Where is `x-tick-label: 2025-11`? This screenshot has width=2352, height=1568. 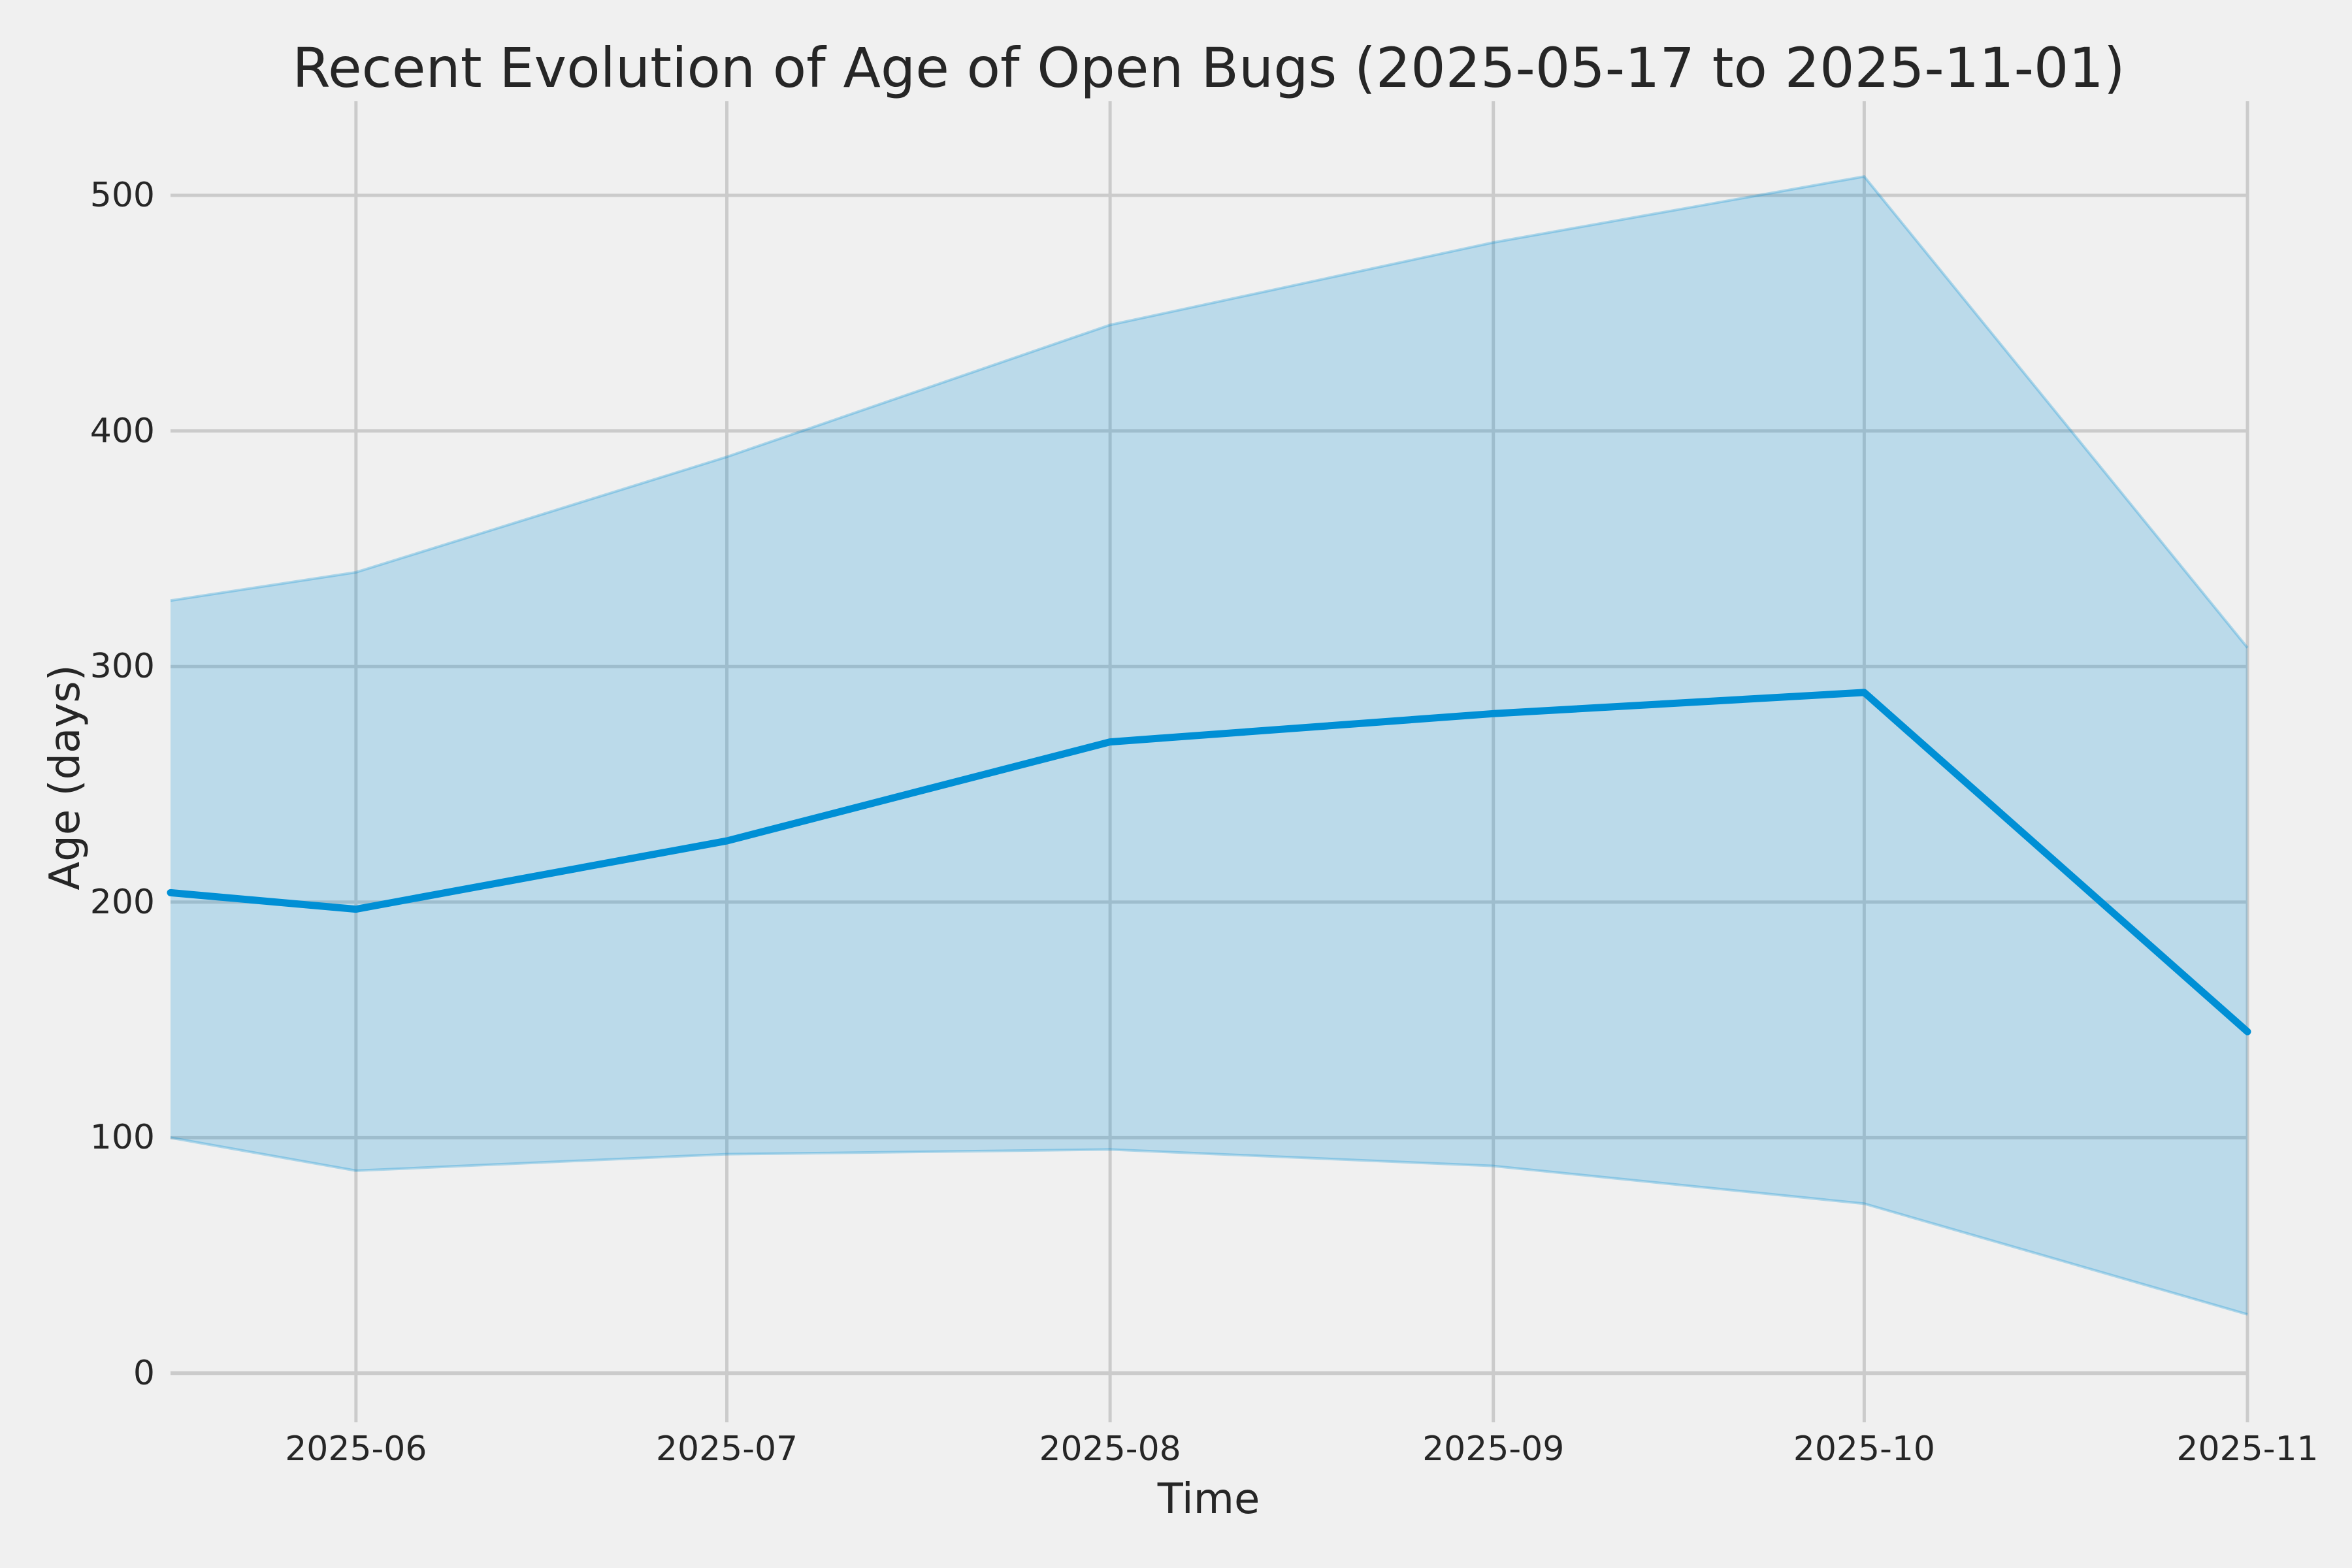
x-tick-label: 2025-11 is located at coordinates (2247, 1449).